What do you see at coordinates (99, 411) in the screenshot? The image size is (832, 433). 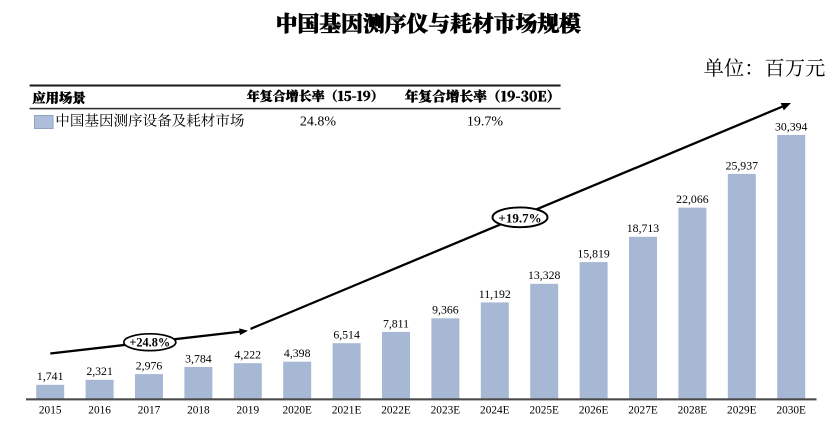 I see `svg-text: 2016` at bounding box center [99, 411].